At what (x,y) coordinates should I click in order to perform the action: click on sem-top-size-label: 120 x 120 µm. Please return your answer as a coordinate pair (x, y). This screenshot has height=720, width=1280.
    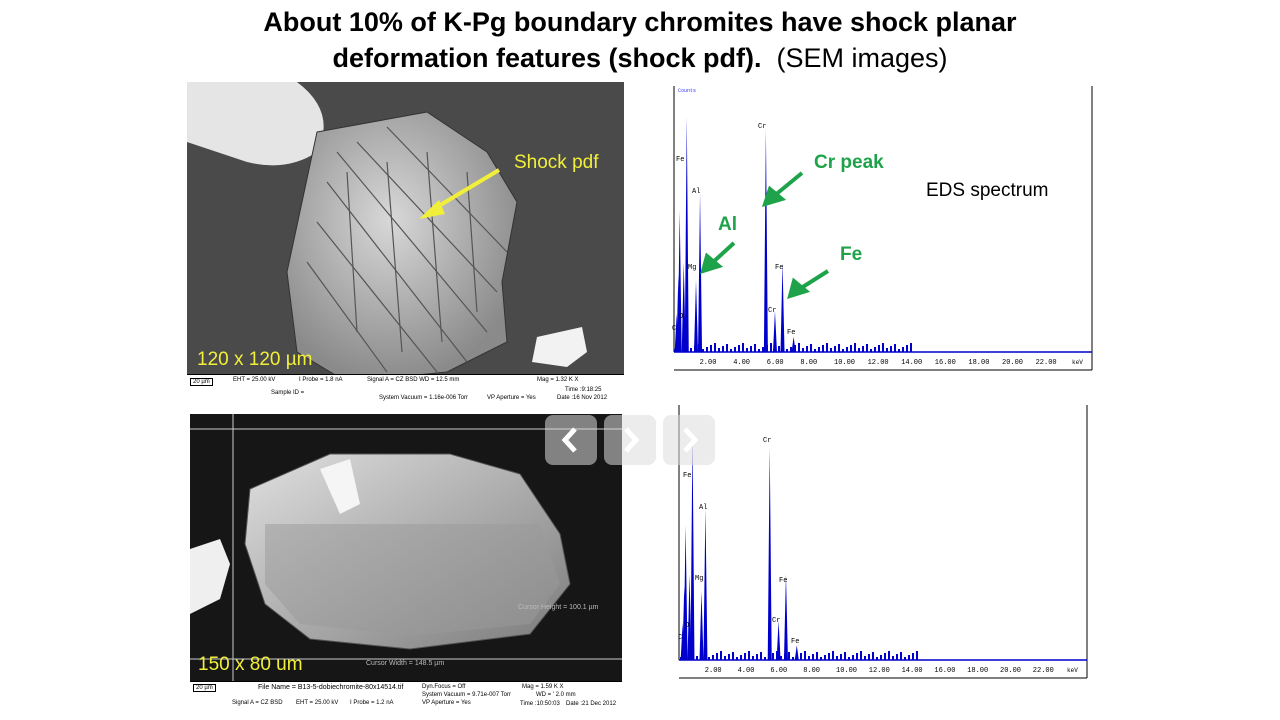
    Looking at the image, I should click on (255, 359).